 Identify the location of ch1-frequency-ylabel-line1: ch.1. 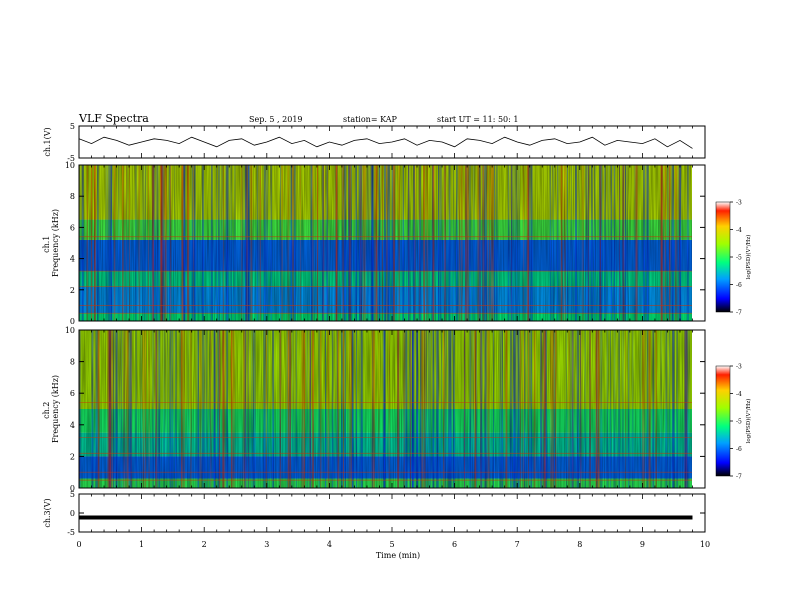
(46, 244).